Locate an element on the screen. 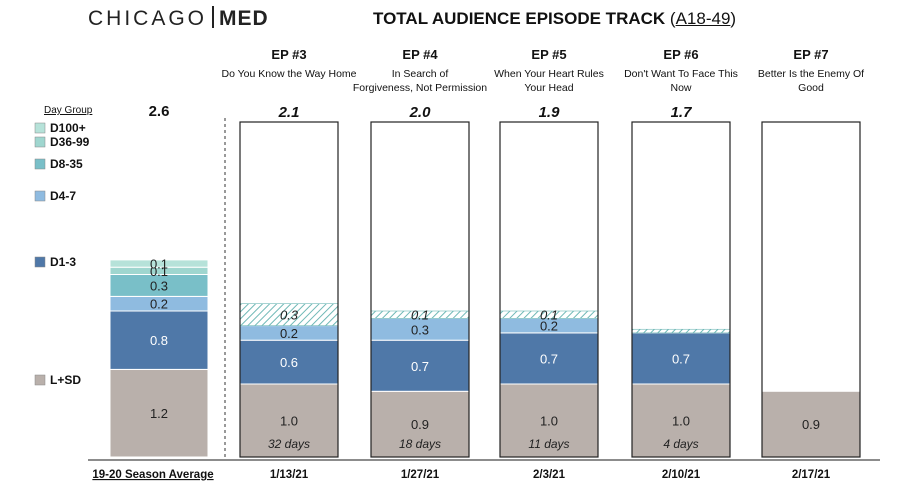 This screenshot has height=490, width=900. days-since-label: 4 days is located at coordinates (680, 444).